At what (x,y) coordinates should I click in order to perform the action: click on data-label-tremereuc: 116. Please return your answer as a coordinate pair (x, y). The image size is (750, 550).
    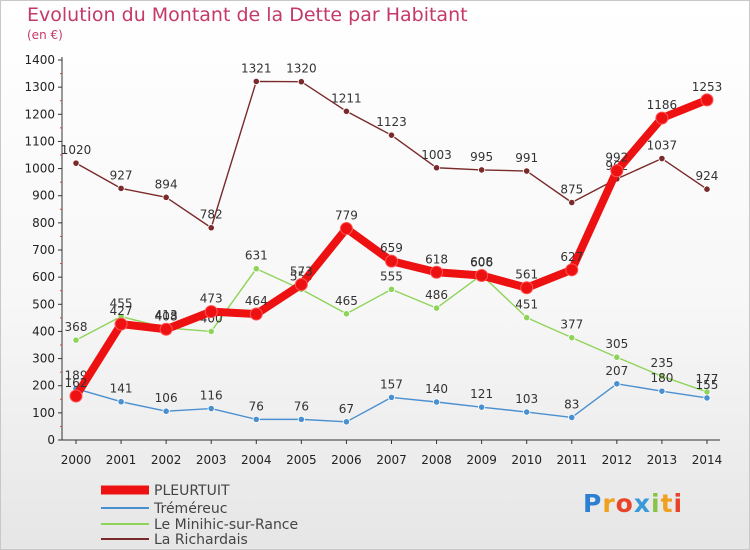
    Looking at the image, I should click on (211, 396).